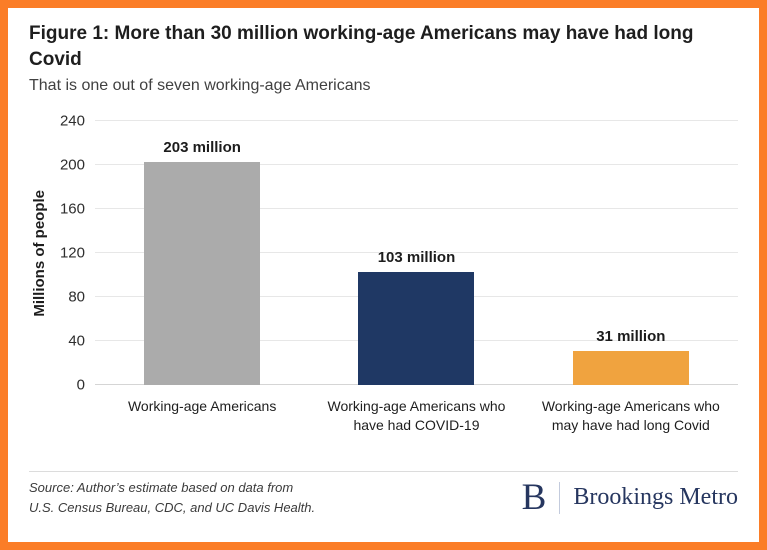 Image resolution: width=767 pixels, height=550 pixels. What do you see at coordinates (76, 297) in the screenshot?
I see `y-tick-label: 80` at bounding box center [76, 297].